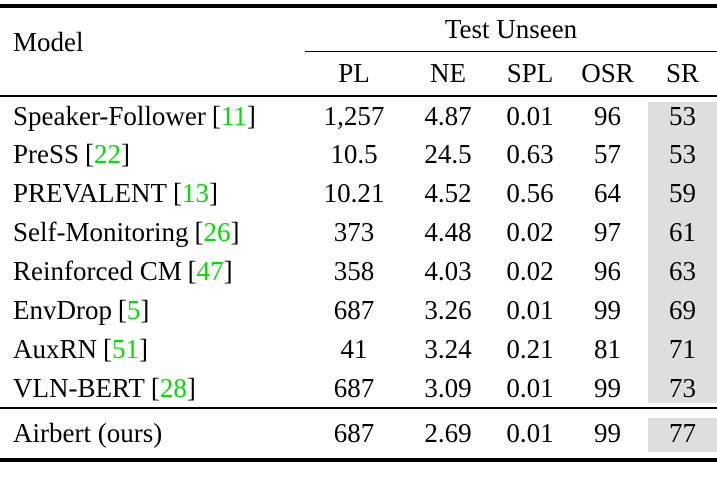  I want to click on cell-ne: 3.24, so click(448, 349).